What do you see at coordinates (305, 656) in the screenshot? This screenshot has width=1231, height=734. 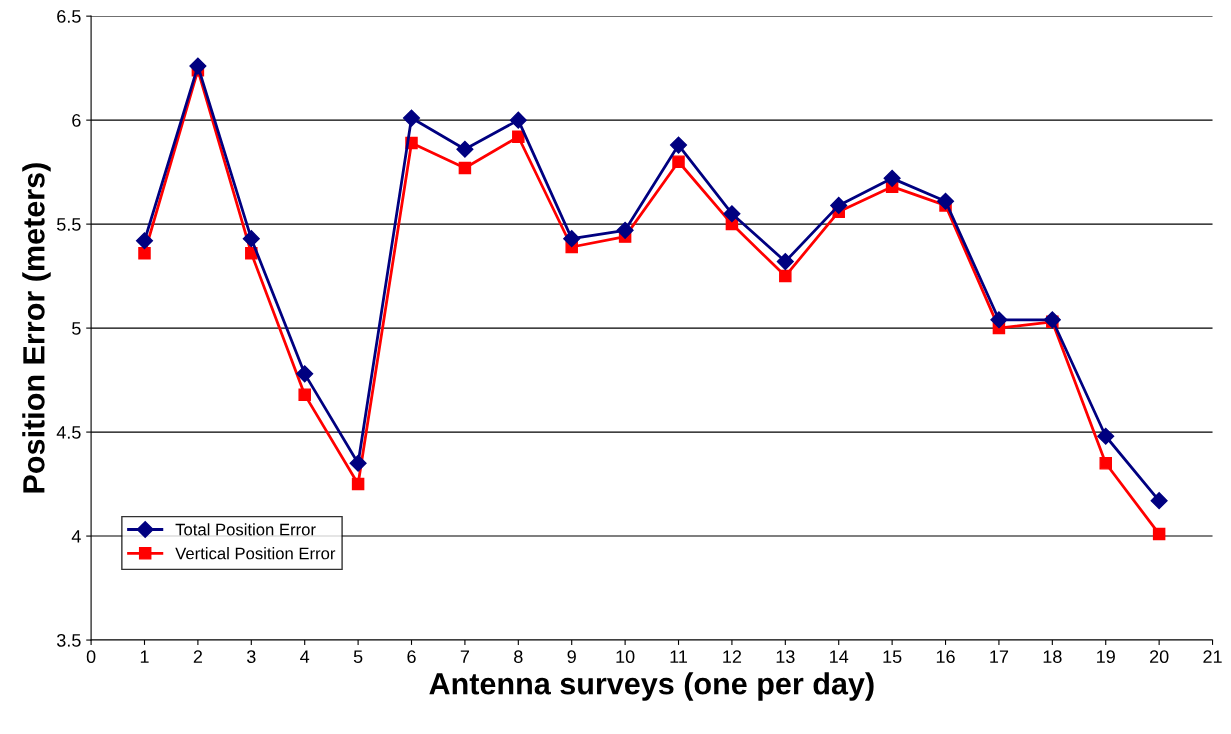 I see `x-tick-label: 4` at bounding box center [305, 656].